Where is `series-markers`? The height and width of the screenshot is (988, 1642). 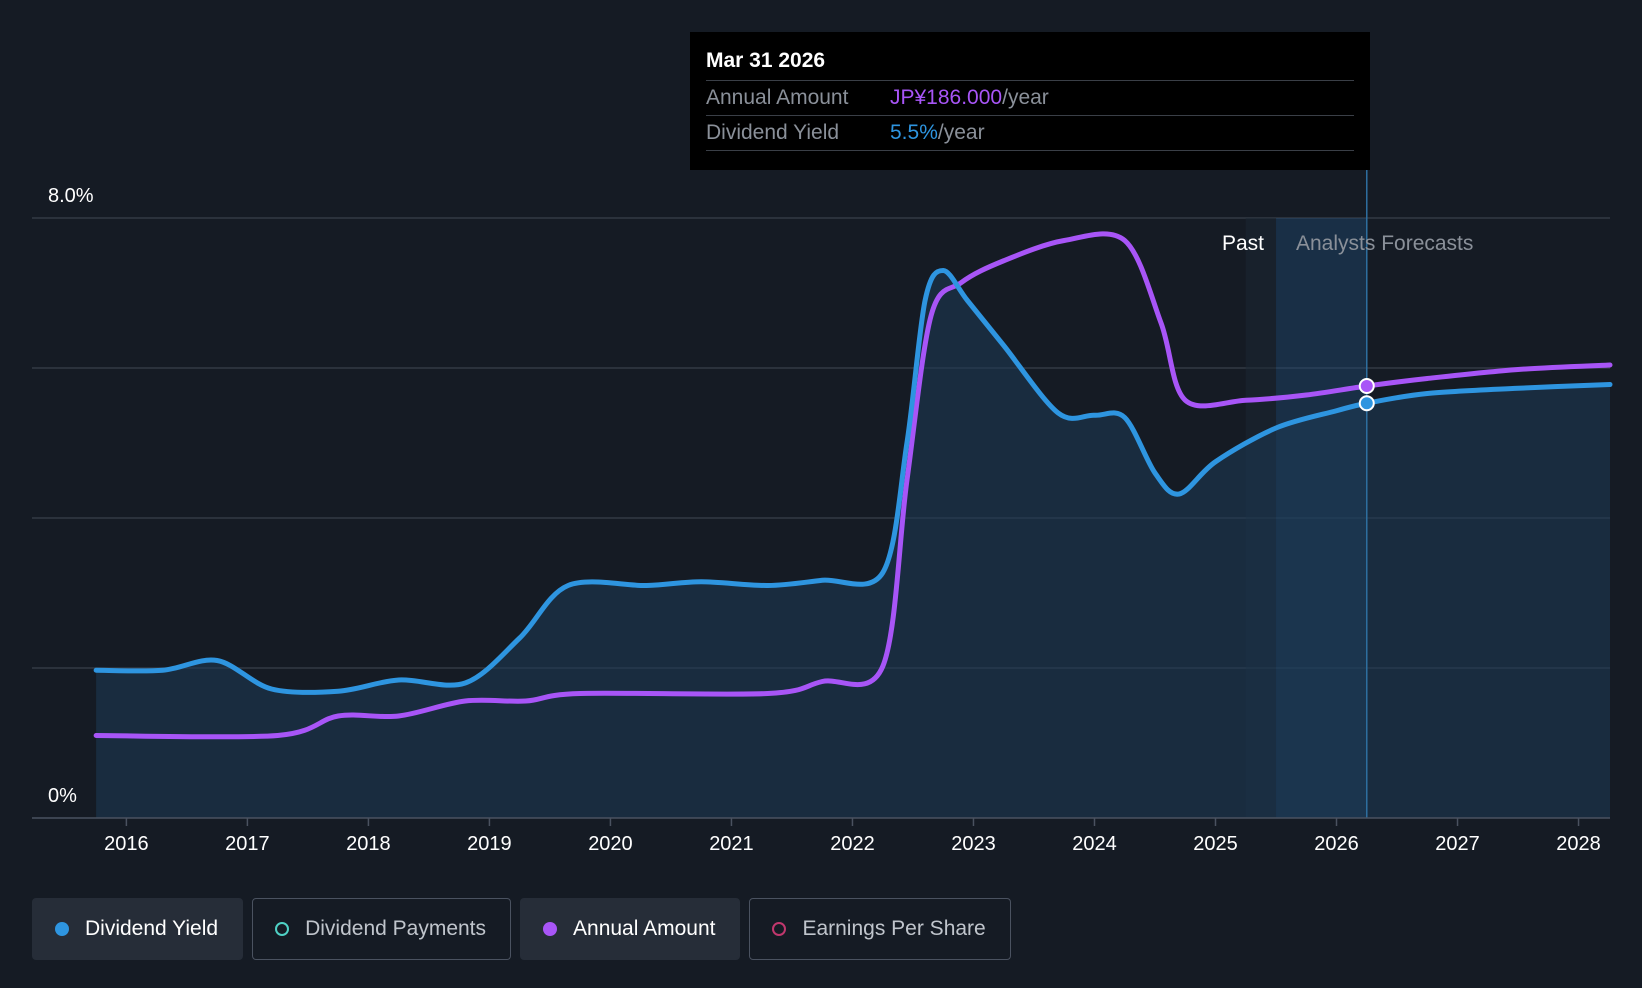
series-markers is located at coordinates (1366, 395).